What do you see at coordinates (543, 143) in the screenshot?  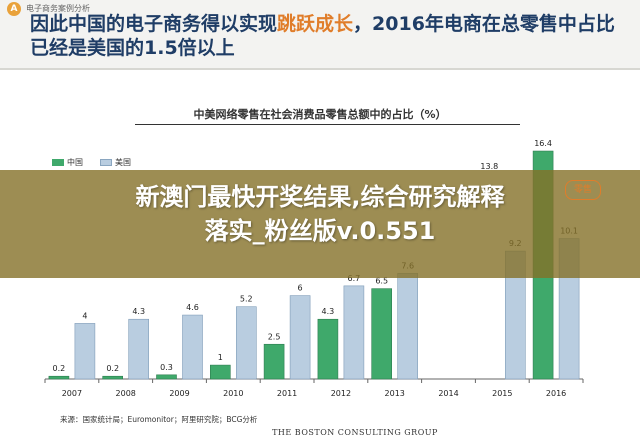 I see `data-label-china-2016: 16.4` at bounding box center [543, 143].